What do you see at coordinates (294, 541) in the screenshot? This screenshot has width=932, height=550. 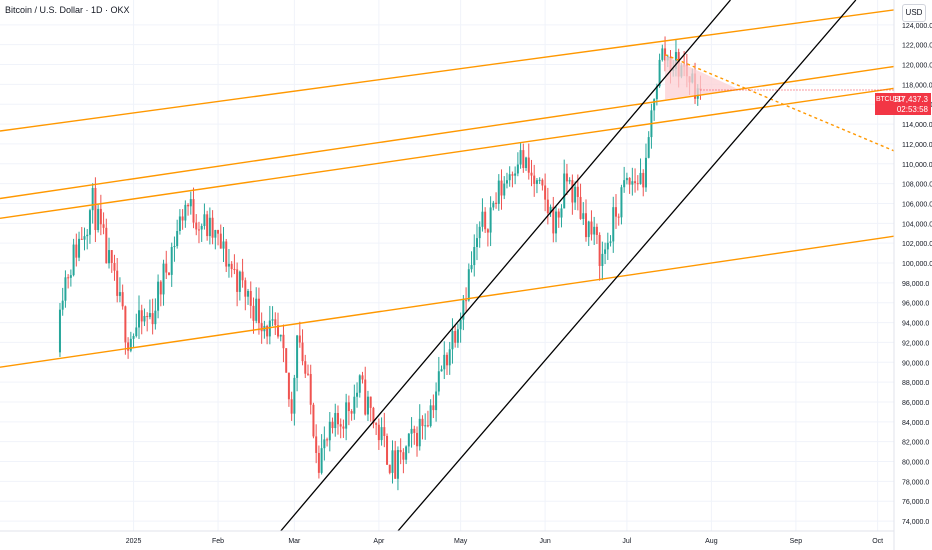 I see `x-tick-label: Mar` at bounding box center [294, 541].